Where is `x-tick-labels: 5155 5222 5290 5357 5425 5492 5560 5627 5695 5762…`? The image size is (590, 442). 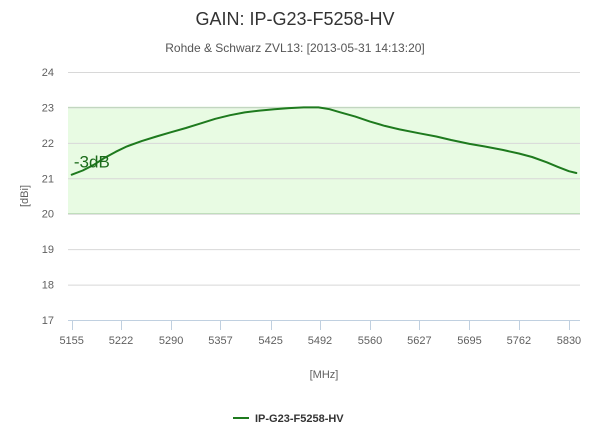
x-tick-labels: 5155 5222 5290 5357 5425 5492 5560 5627 5695 5762… is located at coordinates (320, 341).